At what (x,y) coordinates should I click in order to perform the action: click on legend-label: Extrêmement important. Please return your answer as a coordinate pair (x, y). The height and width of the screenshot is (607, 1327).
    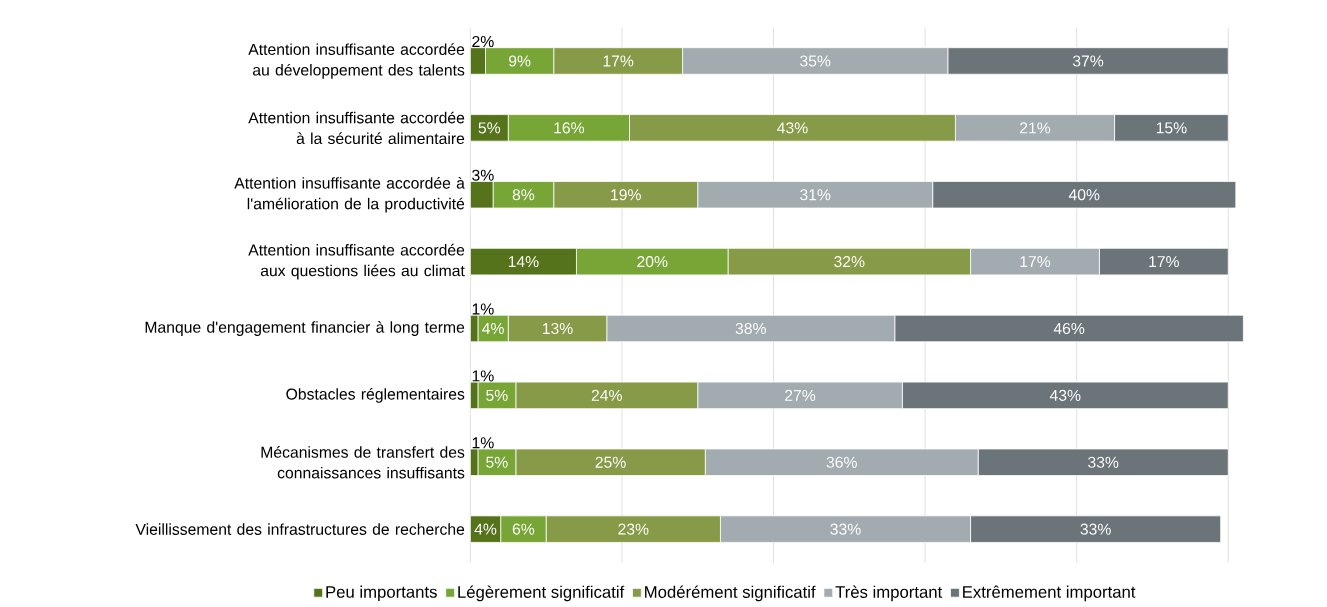
    Looking at the image, I should click on (1049, 593).